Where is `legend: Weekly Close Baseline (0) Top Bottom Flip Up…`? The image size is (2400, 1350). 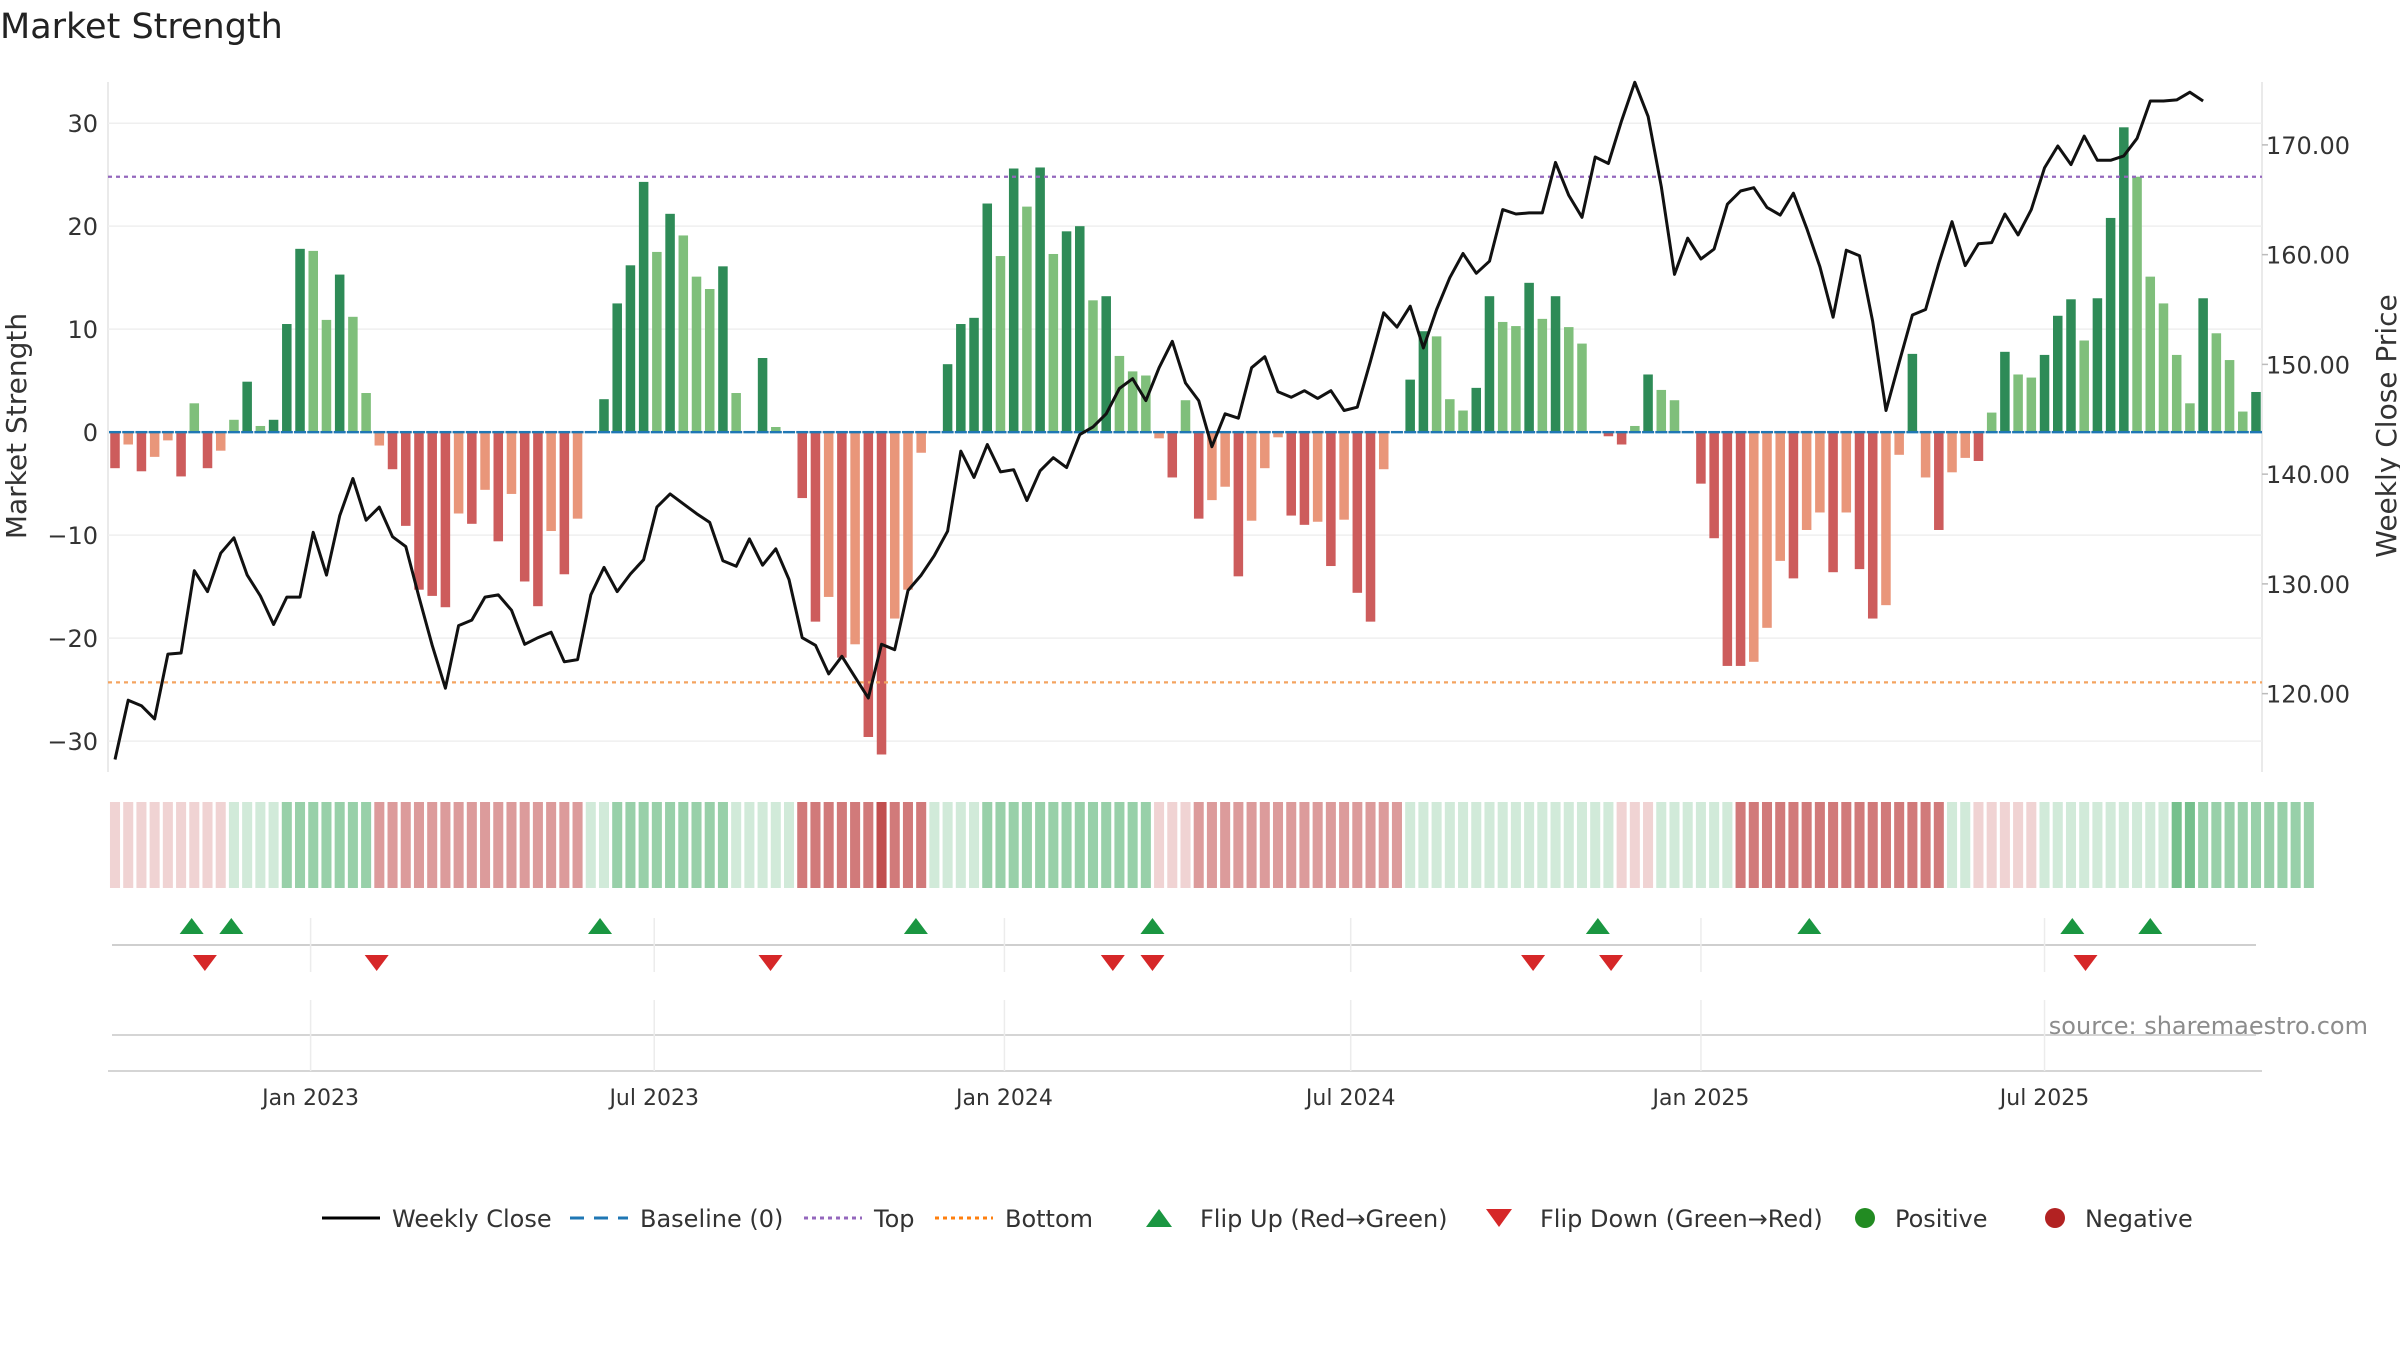 legend: Weekly Close Baseline (0) Top Bottom Flip Up… is located at coordinates (1257, 1219).